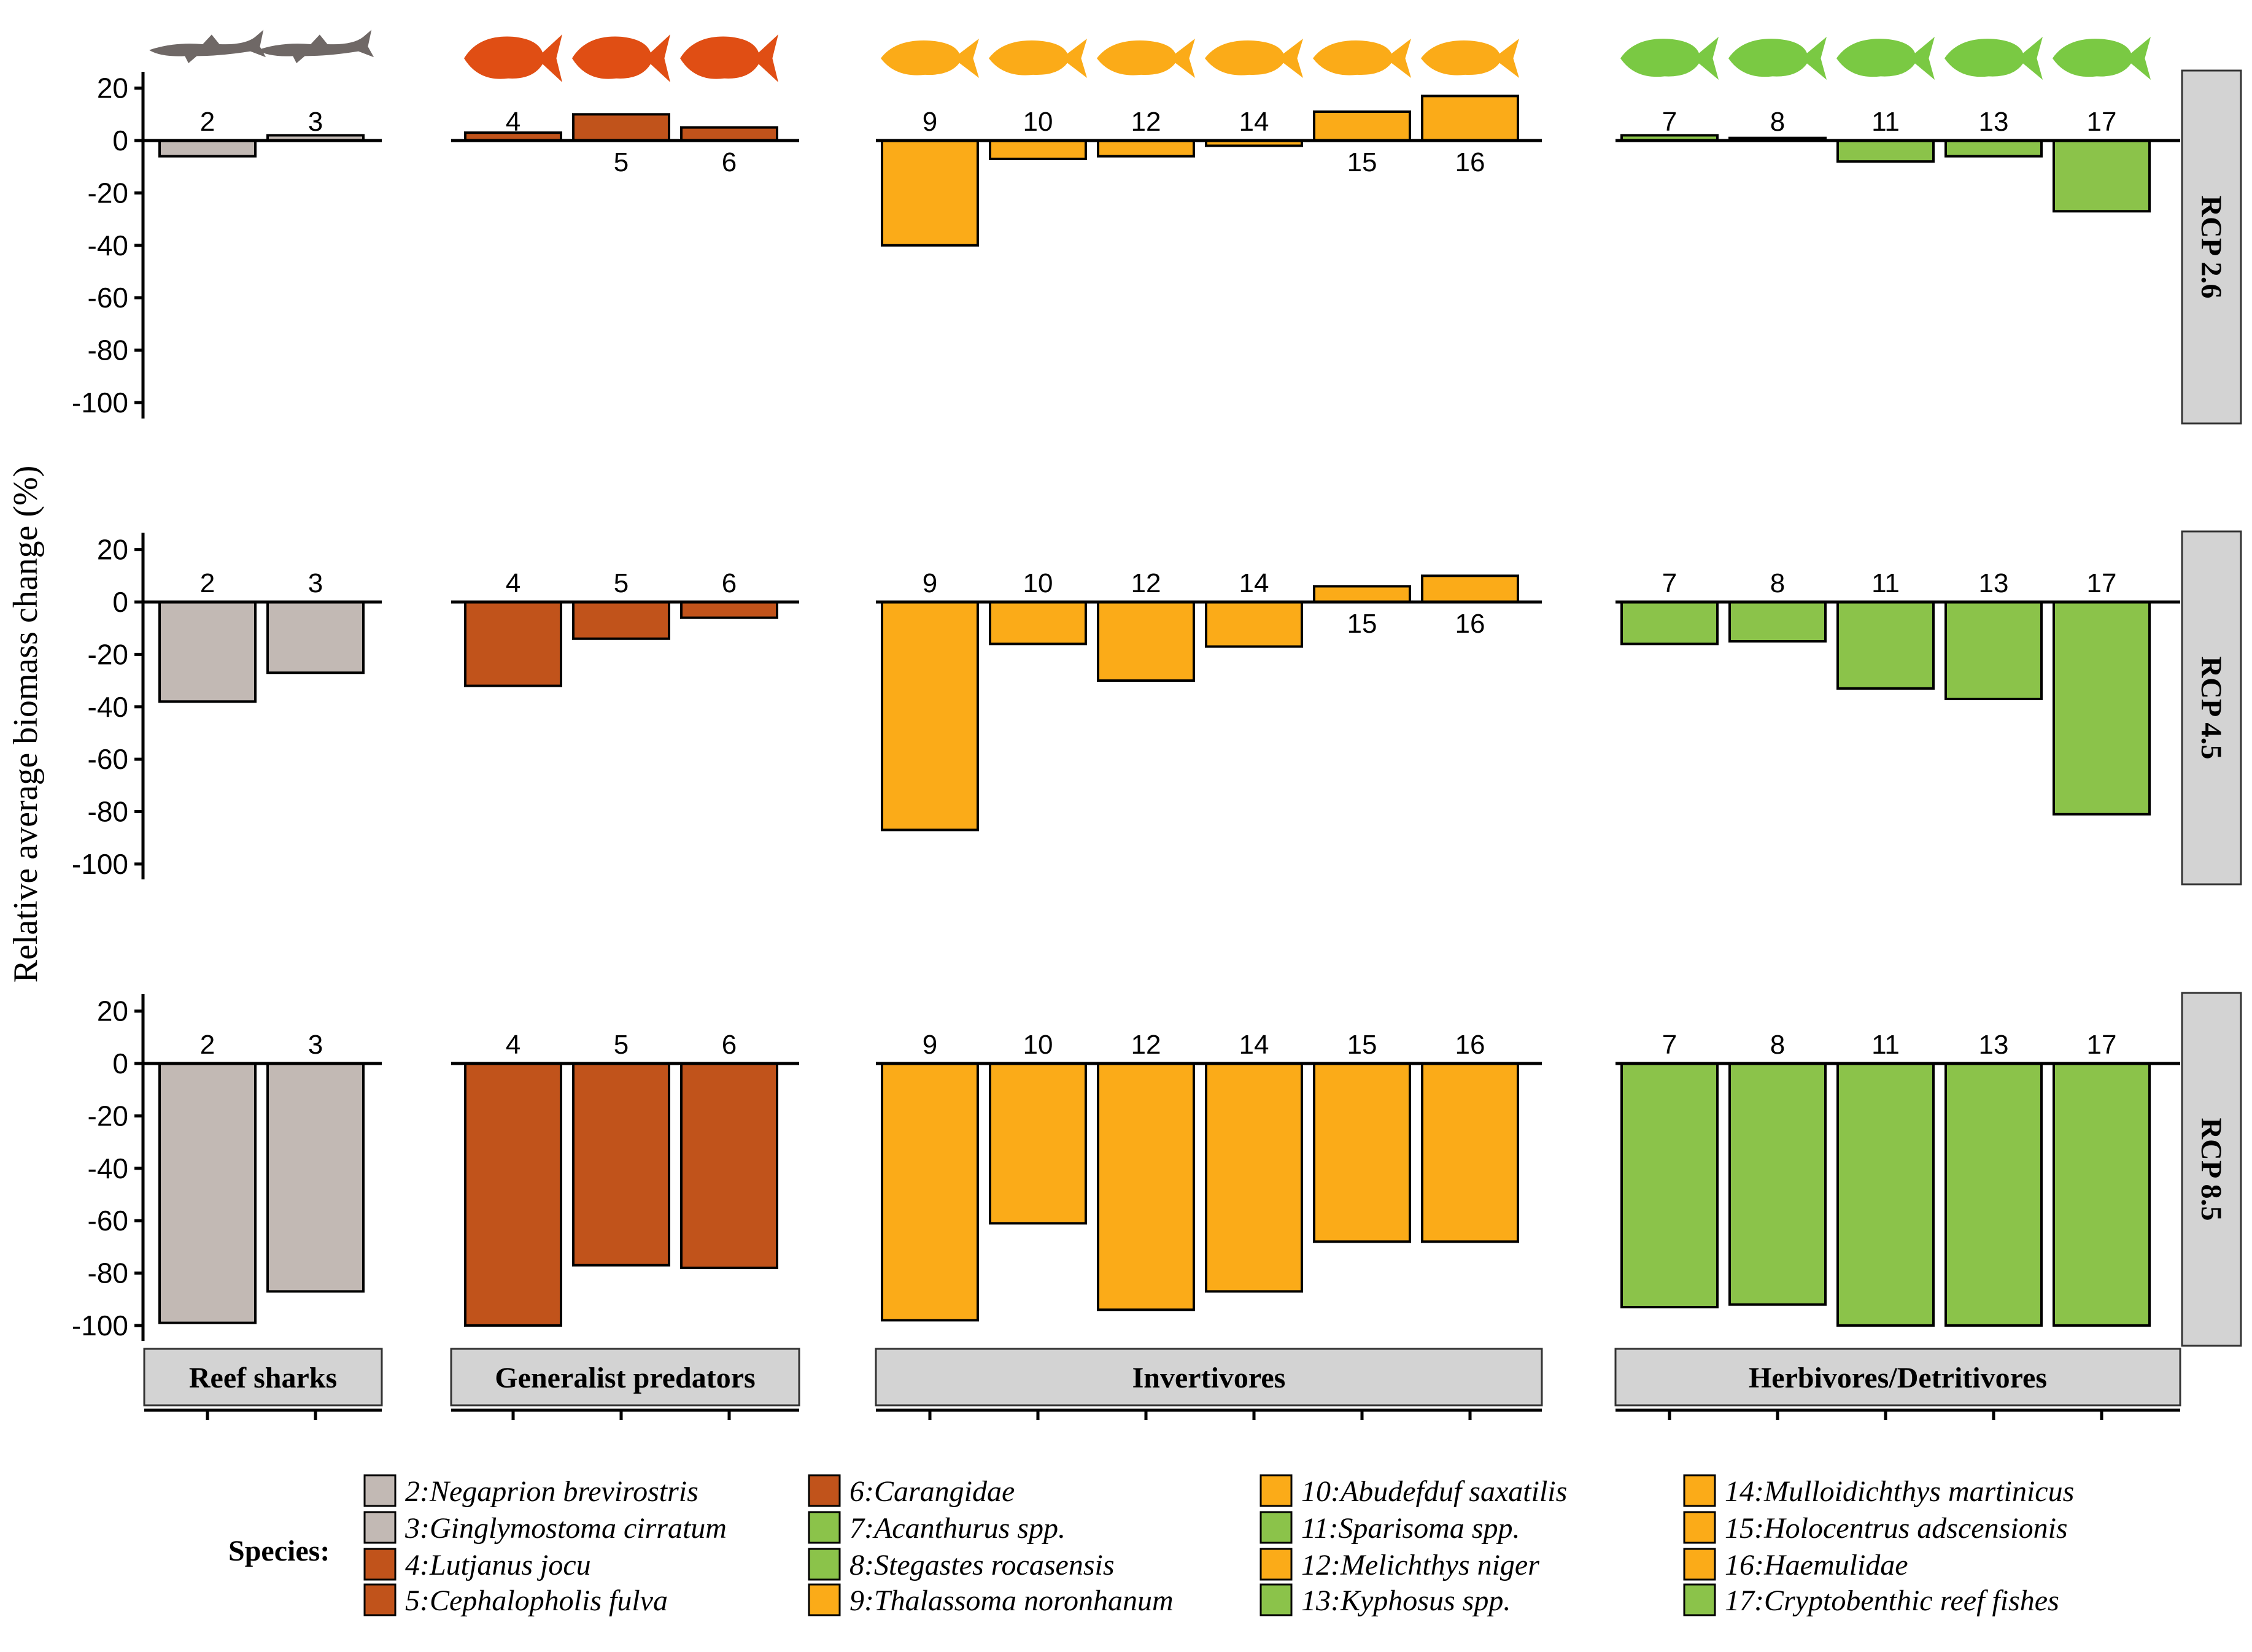 Image resolution: width=2252 pixels, height=1652 pixels. I want to click on y-tick-label: -60, so click(108, 1221).